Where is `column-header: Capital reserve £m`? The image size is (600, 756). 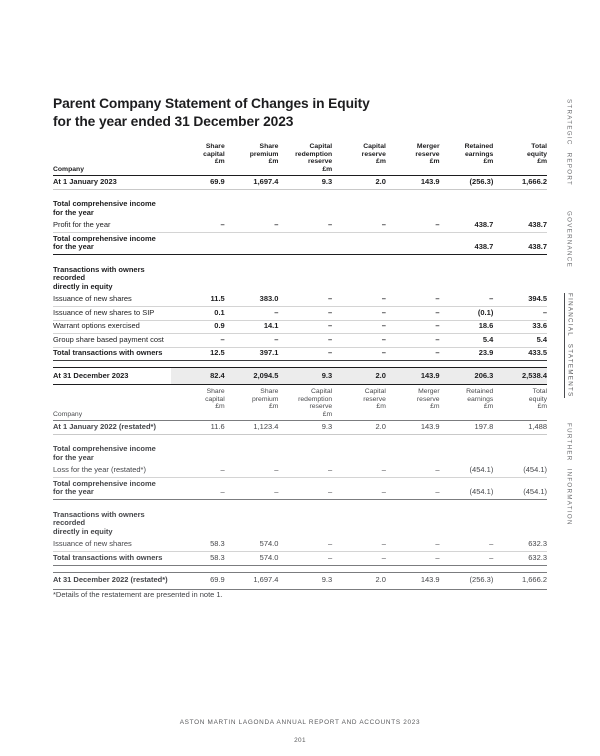 column-header: Capital reserve £m is located at coordinates (359, 158).